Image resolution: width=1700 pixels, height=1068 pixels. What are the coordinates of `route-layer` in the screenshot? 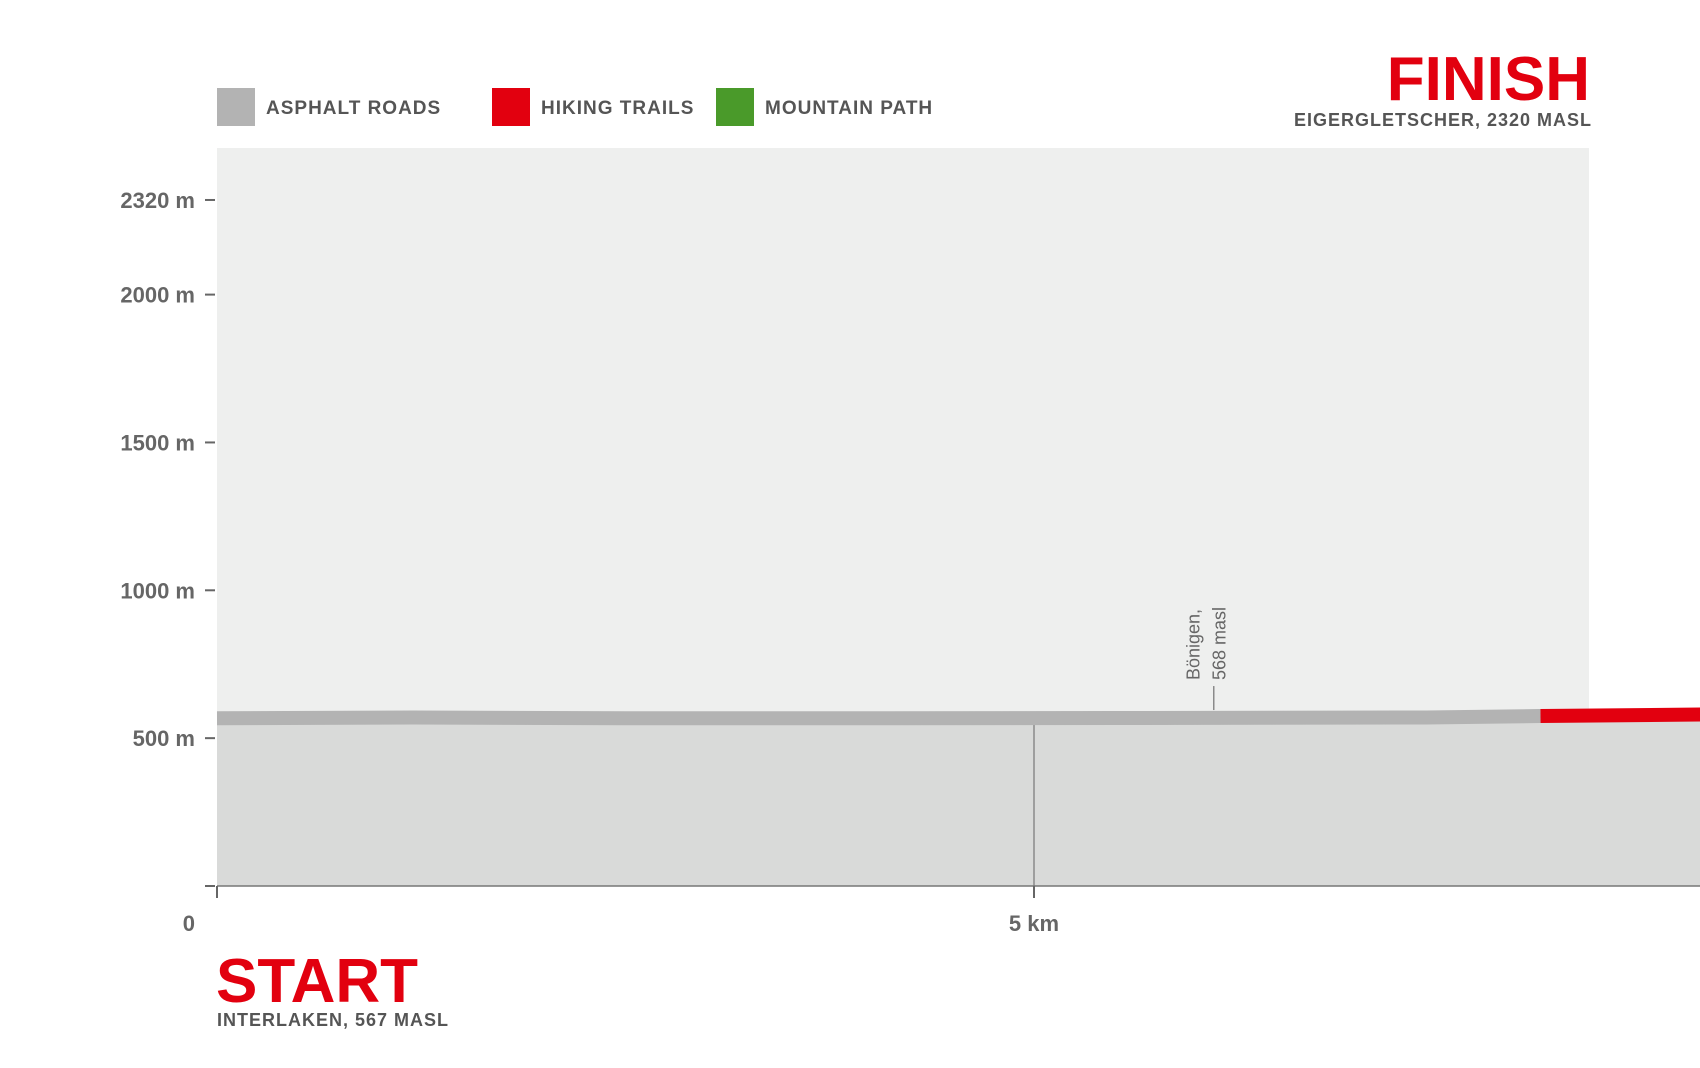 It's located at (958, 716).